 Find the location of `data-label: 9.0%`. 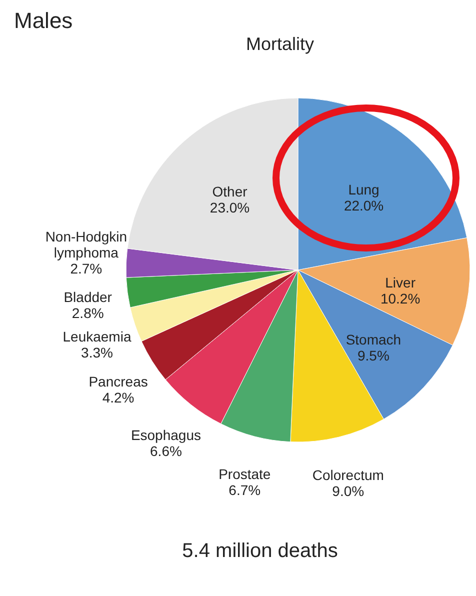

data-label: 9.0% is located at coordinates (348, 490).